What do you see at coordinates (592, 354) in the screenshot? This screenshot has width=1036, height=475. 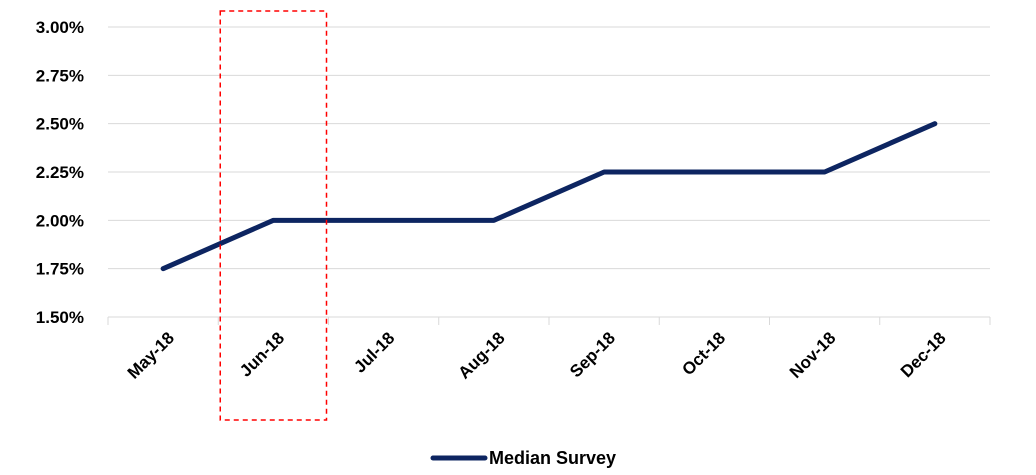 I see `x-tick-label: Sep-18` at bounding box center [592, 354].